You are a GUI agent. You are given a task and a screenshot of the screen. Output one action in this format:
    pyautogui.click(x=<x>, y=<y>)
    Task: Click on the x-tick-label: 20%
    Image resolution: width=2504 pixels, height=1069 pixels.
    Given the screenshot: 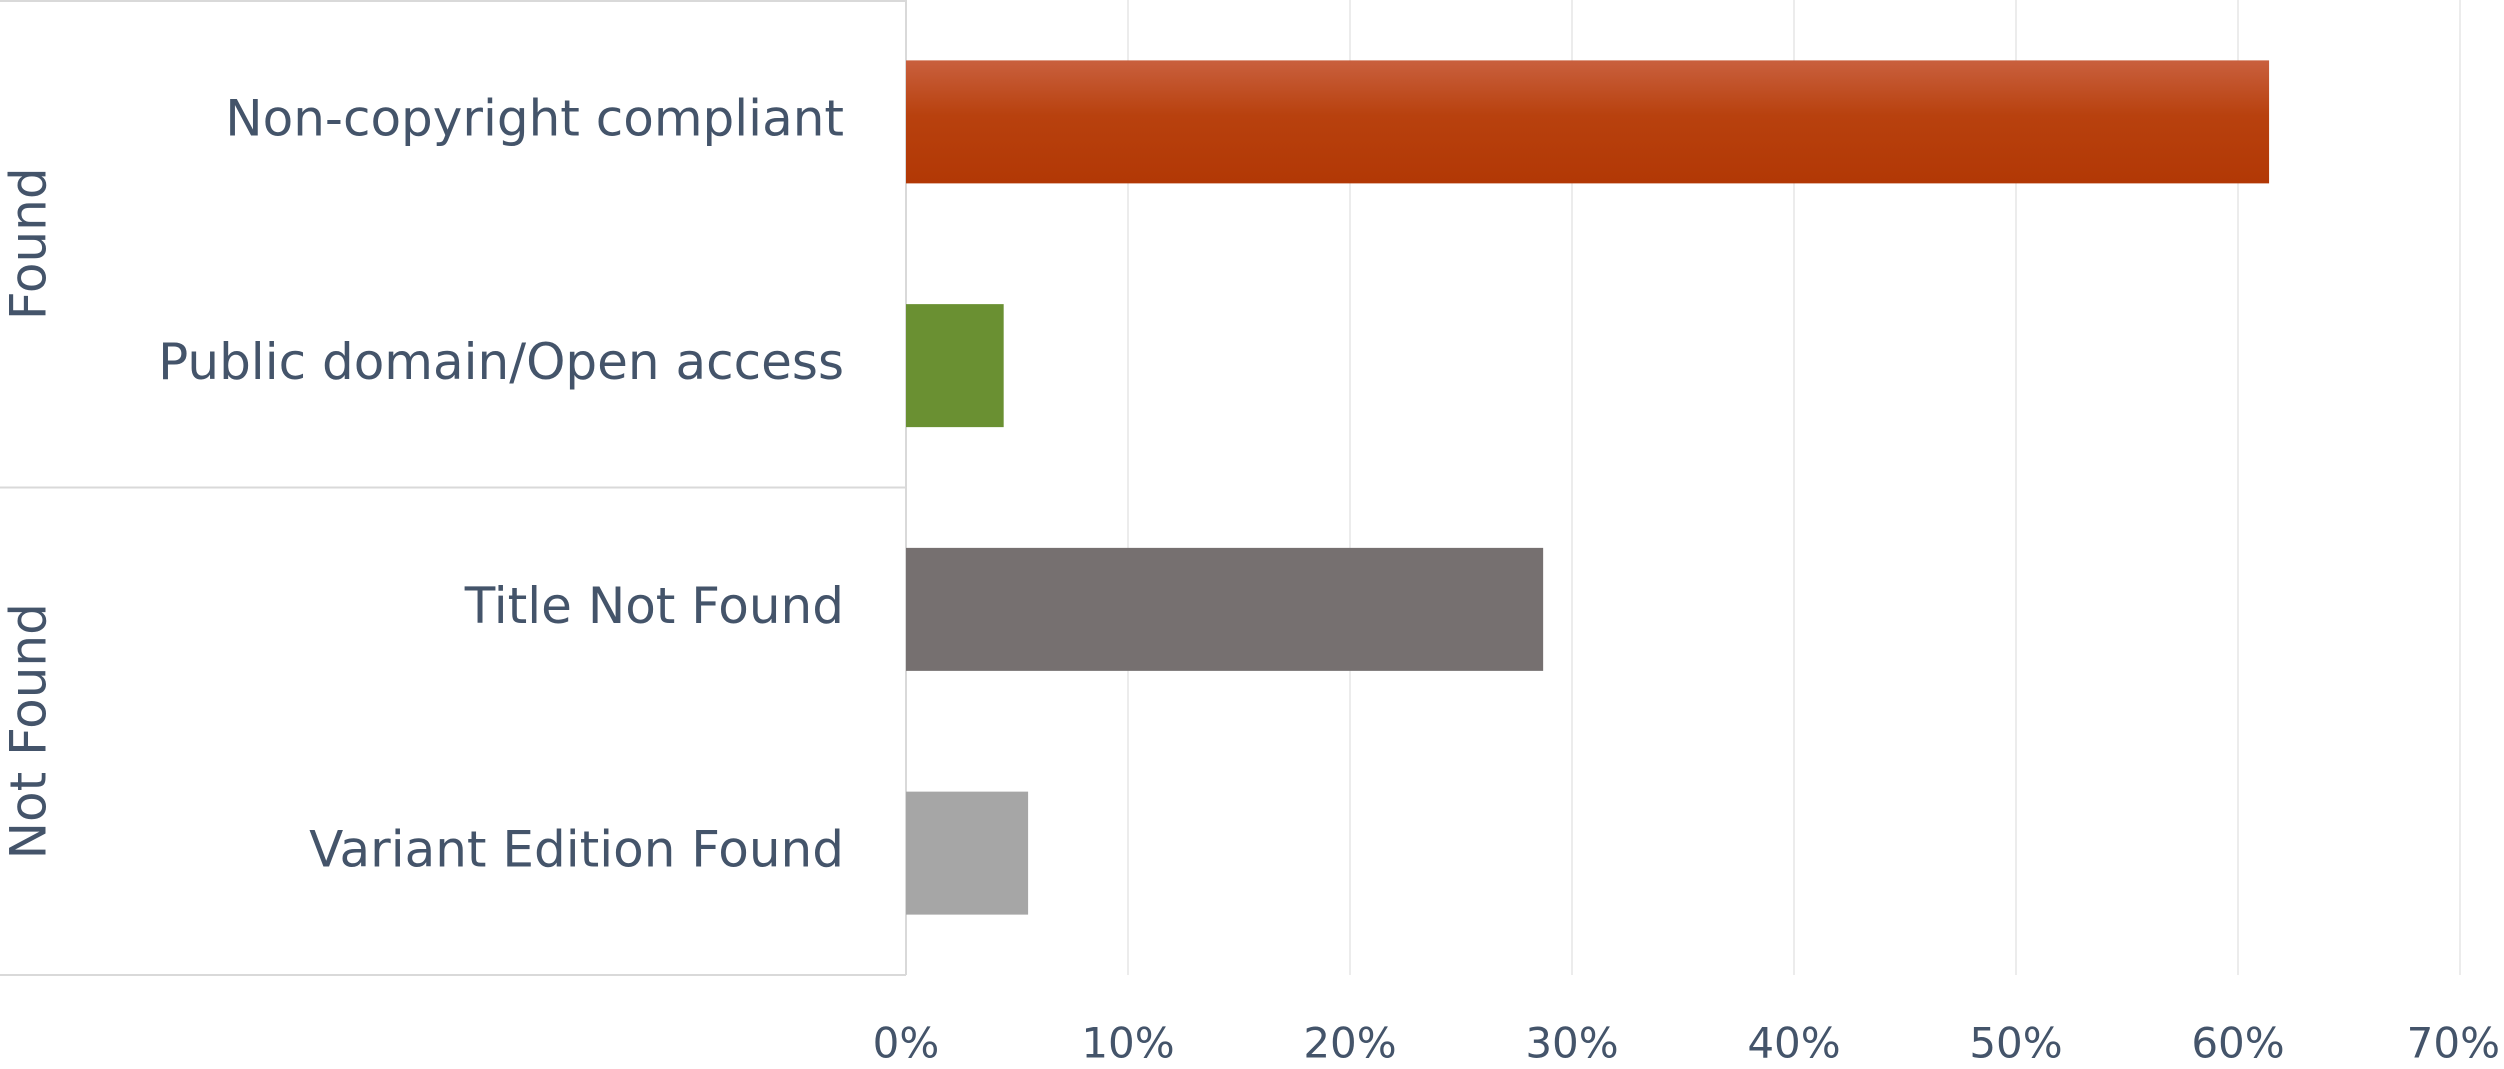 What is the action you would take?
    pyautogui.click(x=1349, y=1043)
    